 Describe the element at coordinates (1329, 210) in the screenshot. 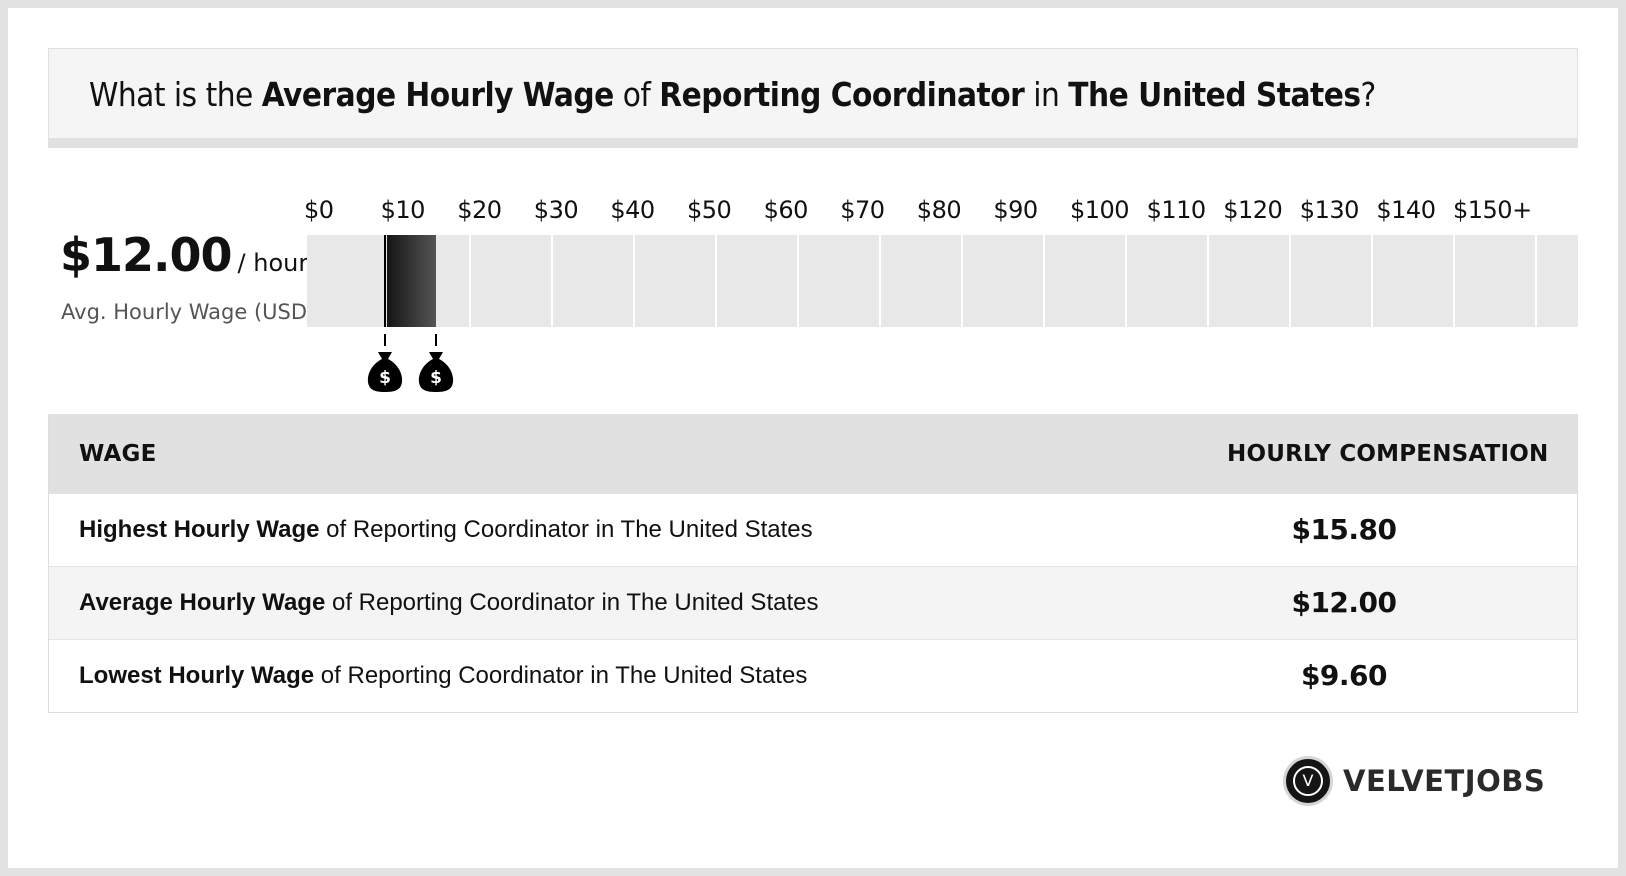

I see `axis-tick-label: $130` at that location.